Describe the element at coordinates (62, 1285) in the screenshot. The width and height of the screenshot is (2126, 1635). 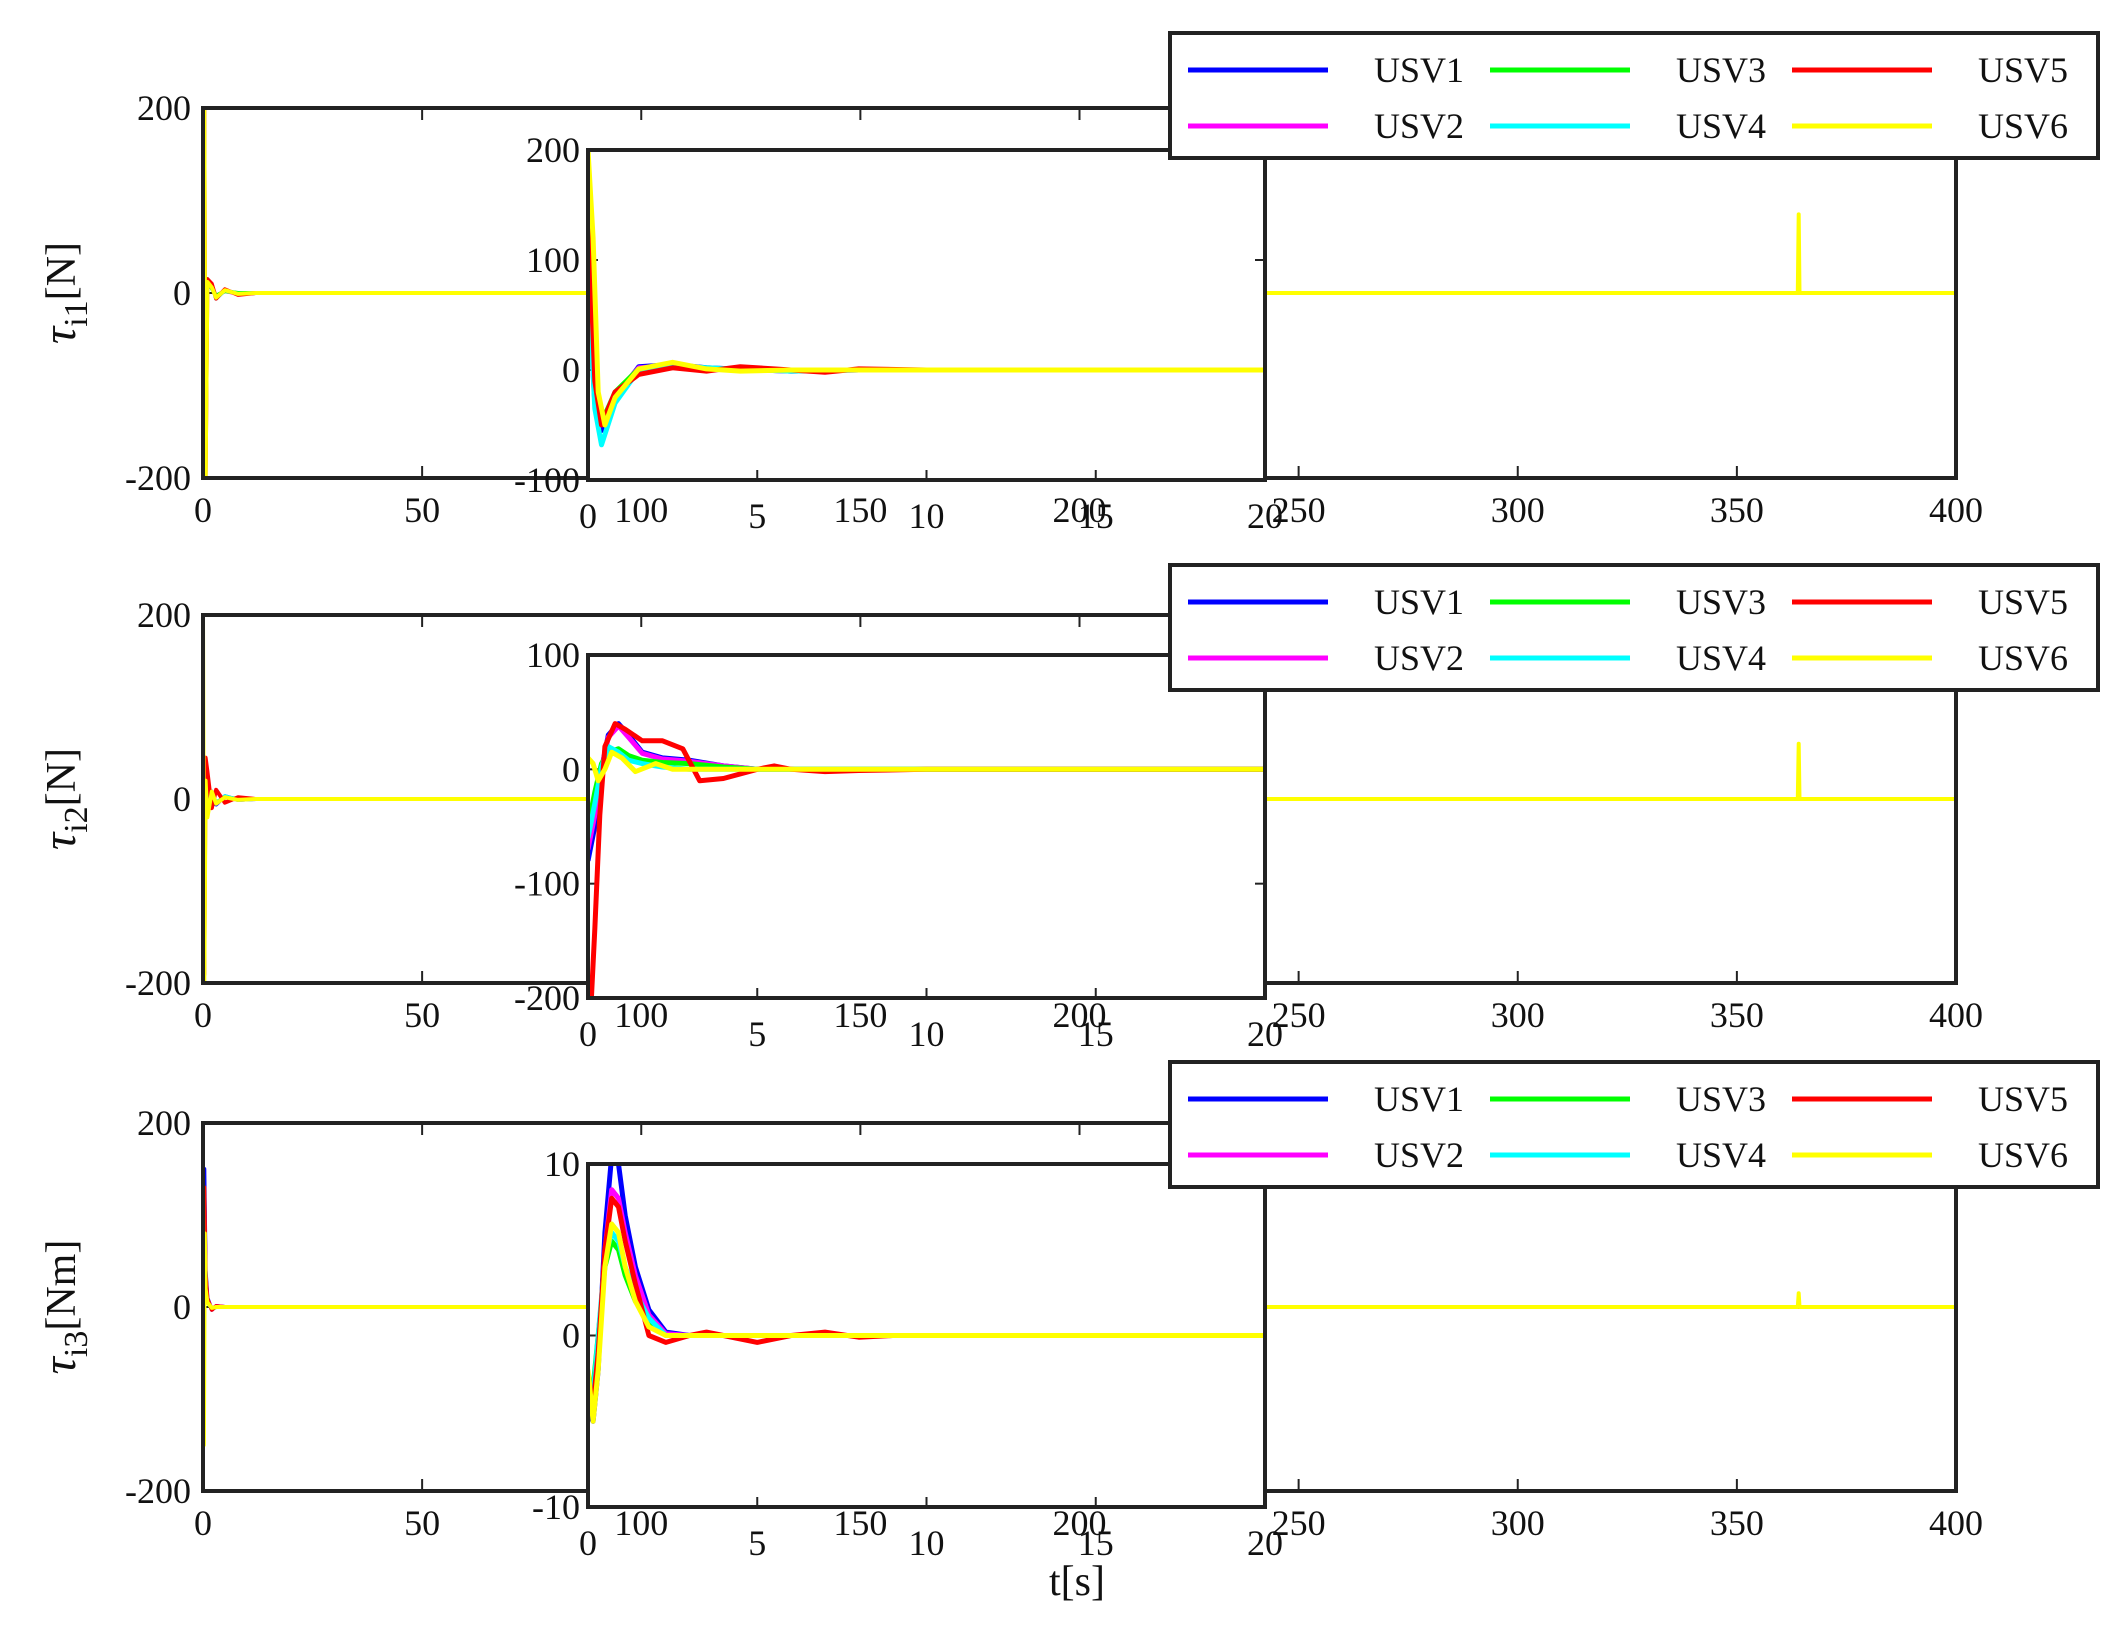
I see `y-label-unit: [Nm]` at that location.